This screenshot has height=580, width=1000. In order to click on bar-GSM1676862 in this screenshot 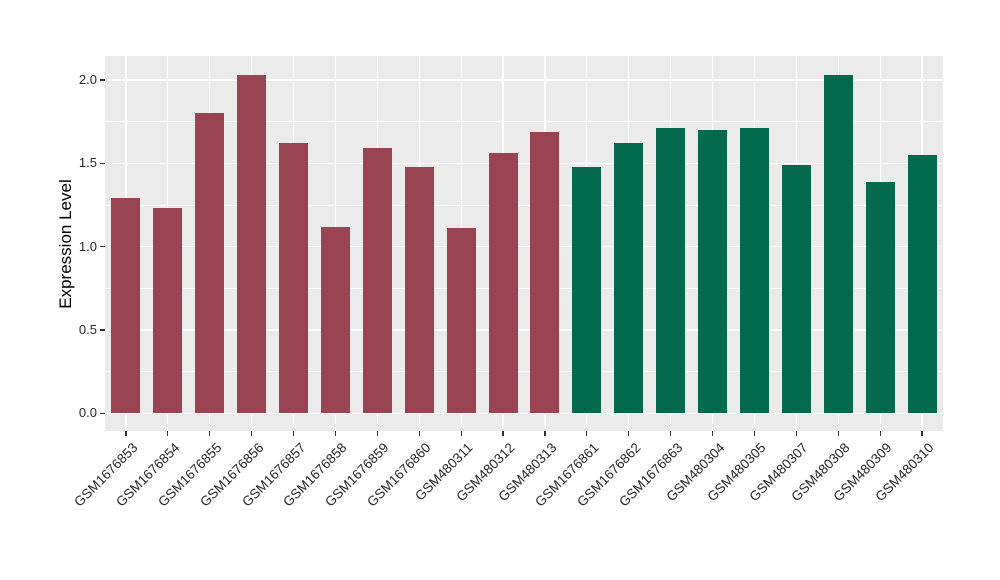, I will do `click(629, 278)`.